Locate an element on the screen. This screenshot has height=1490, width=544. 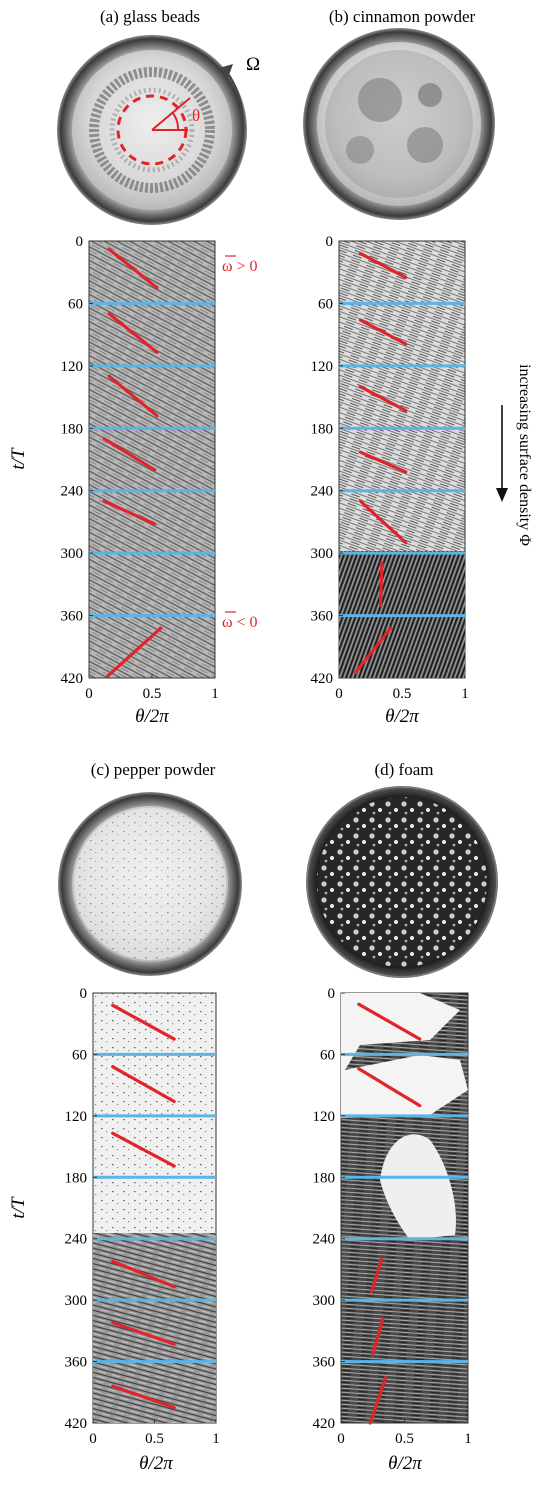
dish-photo-d is located at coordinates (402, 882).